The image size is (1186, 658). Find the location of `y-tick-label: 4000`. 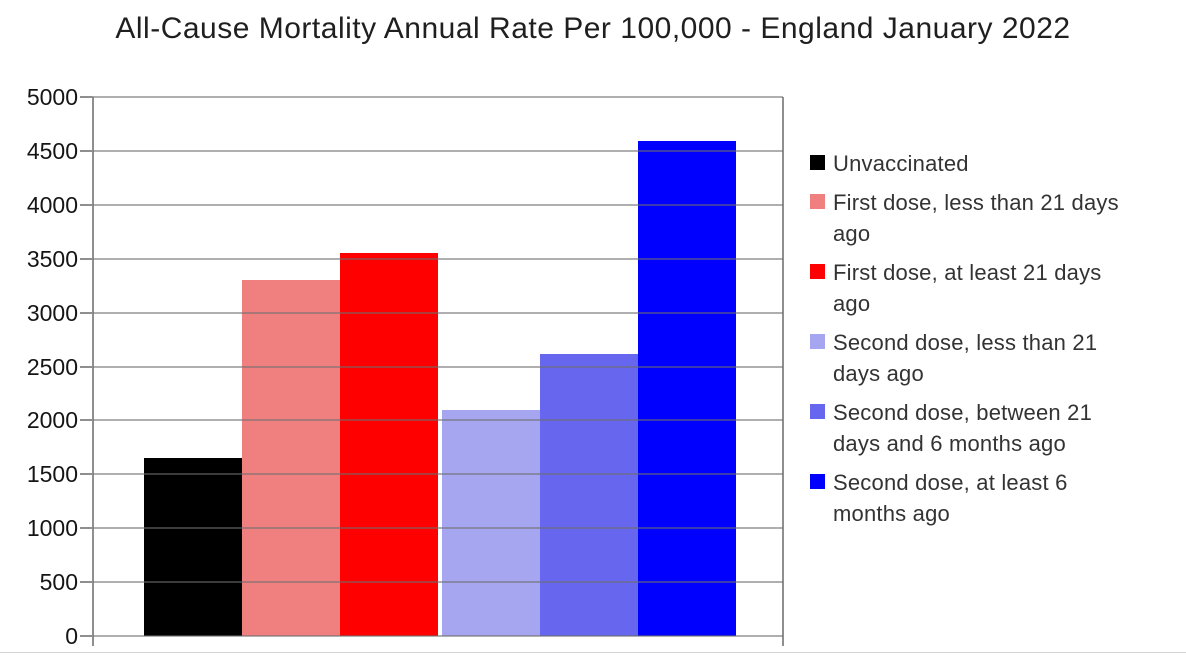

y-tick-label: 4000 is located at coordinates (52, 204).